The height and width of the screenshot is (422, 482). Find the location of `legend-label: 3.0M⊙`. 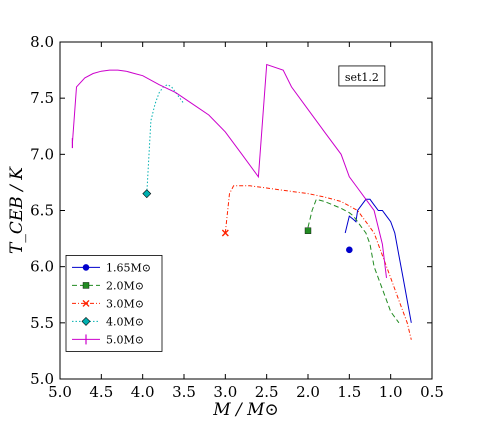

legend-label: 3.0M⊙ is located at coordinates (125, 303).